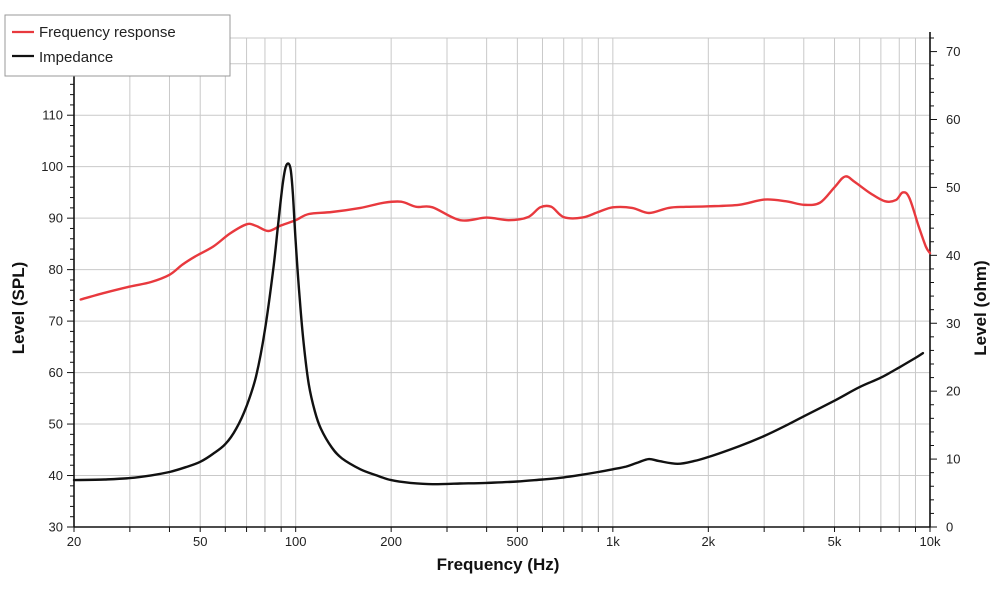 This screenshot has width=1000, height=600. I want to click on legend: Frequency response Impedance, so click(117, 45).